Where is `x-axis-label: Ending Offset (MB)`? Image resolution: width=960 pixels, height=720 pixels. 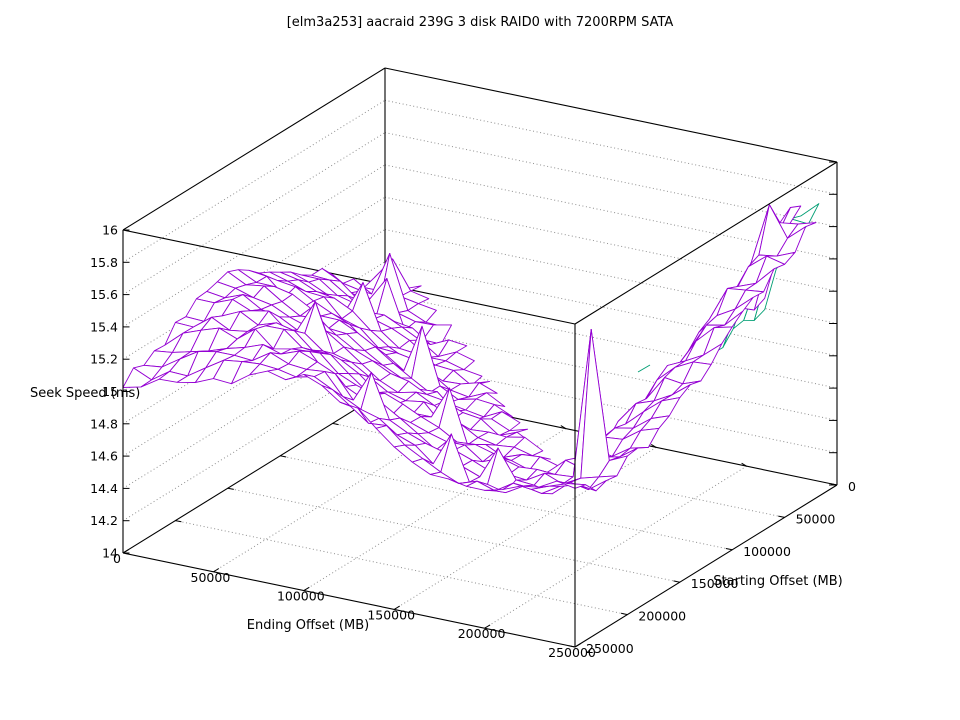 x-axis-label: Ending Offset (MB) is located at coordinates (308, 625).